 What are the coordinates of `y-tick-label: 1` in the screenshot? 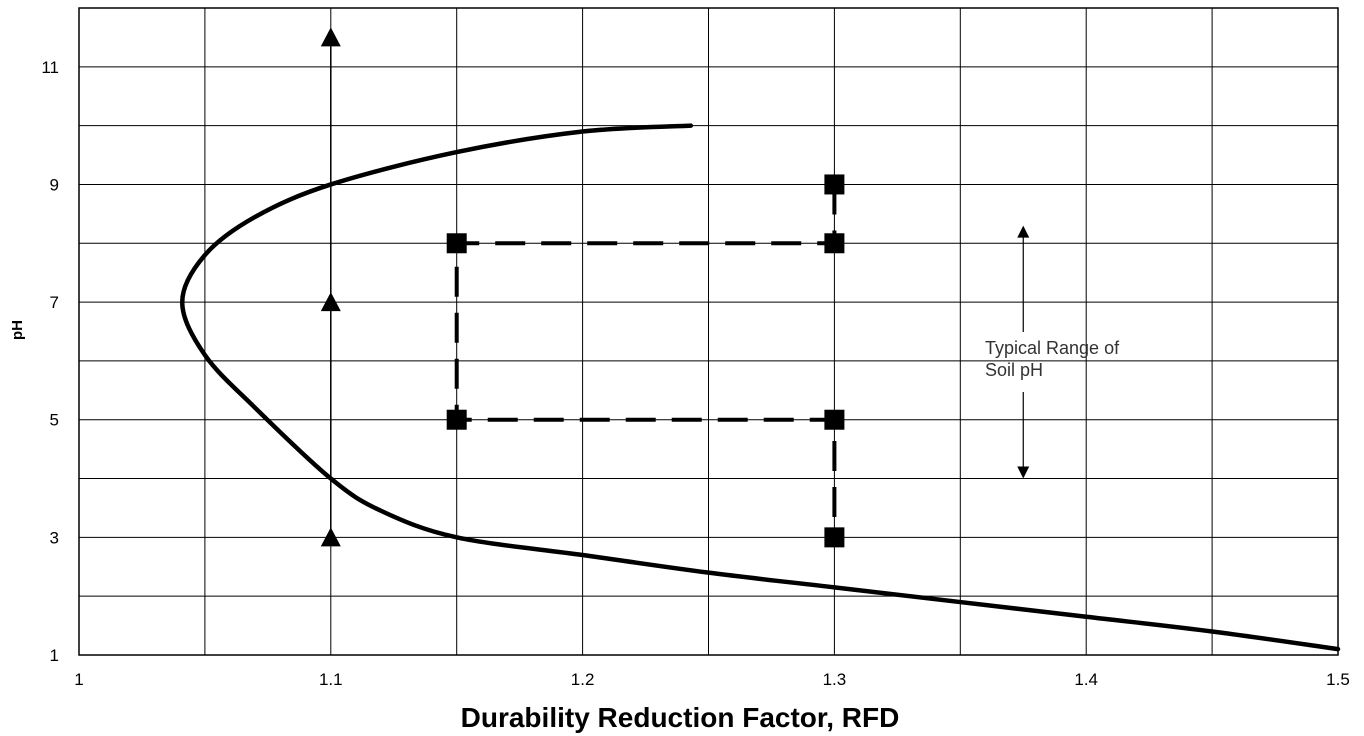 It's located at (54, 655).